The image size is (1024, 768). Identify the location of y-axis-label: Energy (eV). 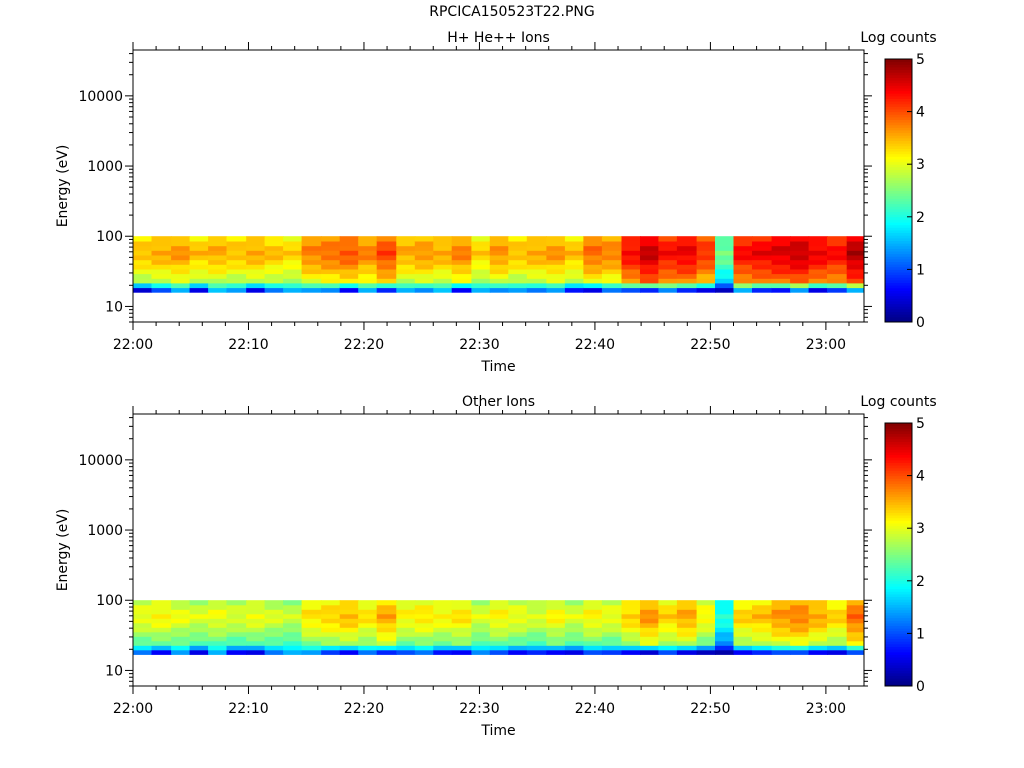
(63, 186).